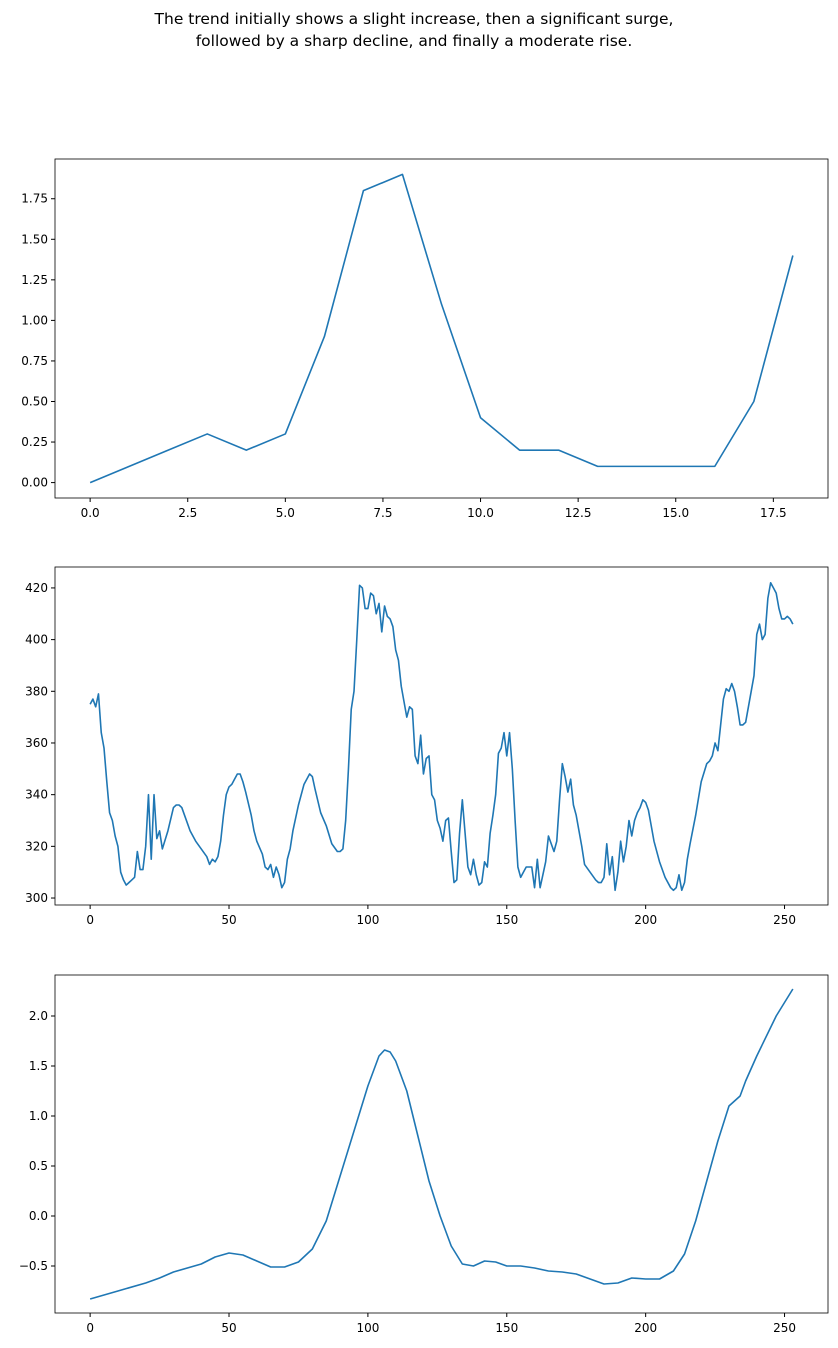  Describe the element at coordinates (34, 320) in the screenshot. I see `y-tick-label: 1.00` at that location.